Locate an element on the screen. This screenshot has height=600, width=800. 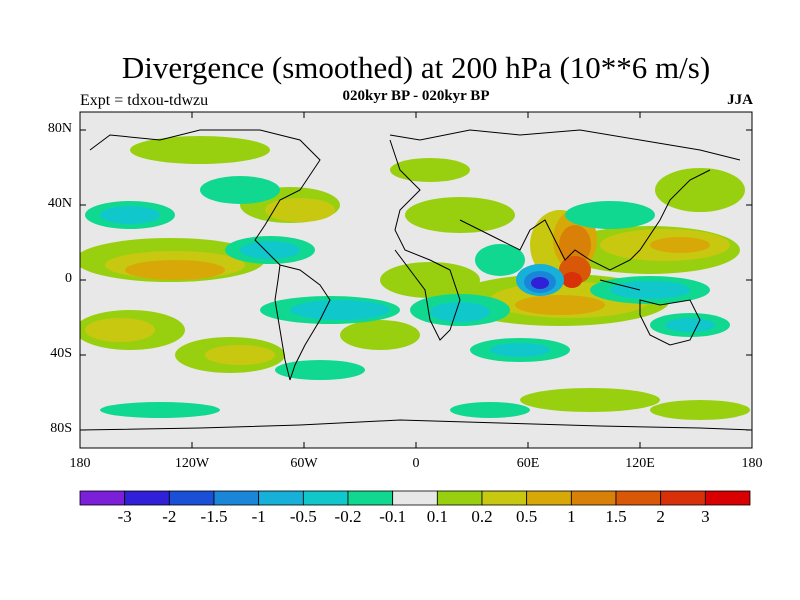
colorbar-label: -1 is located at coordinates (258, 516).